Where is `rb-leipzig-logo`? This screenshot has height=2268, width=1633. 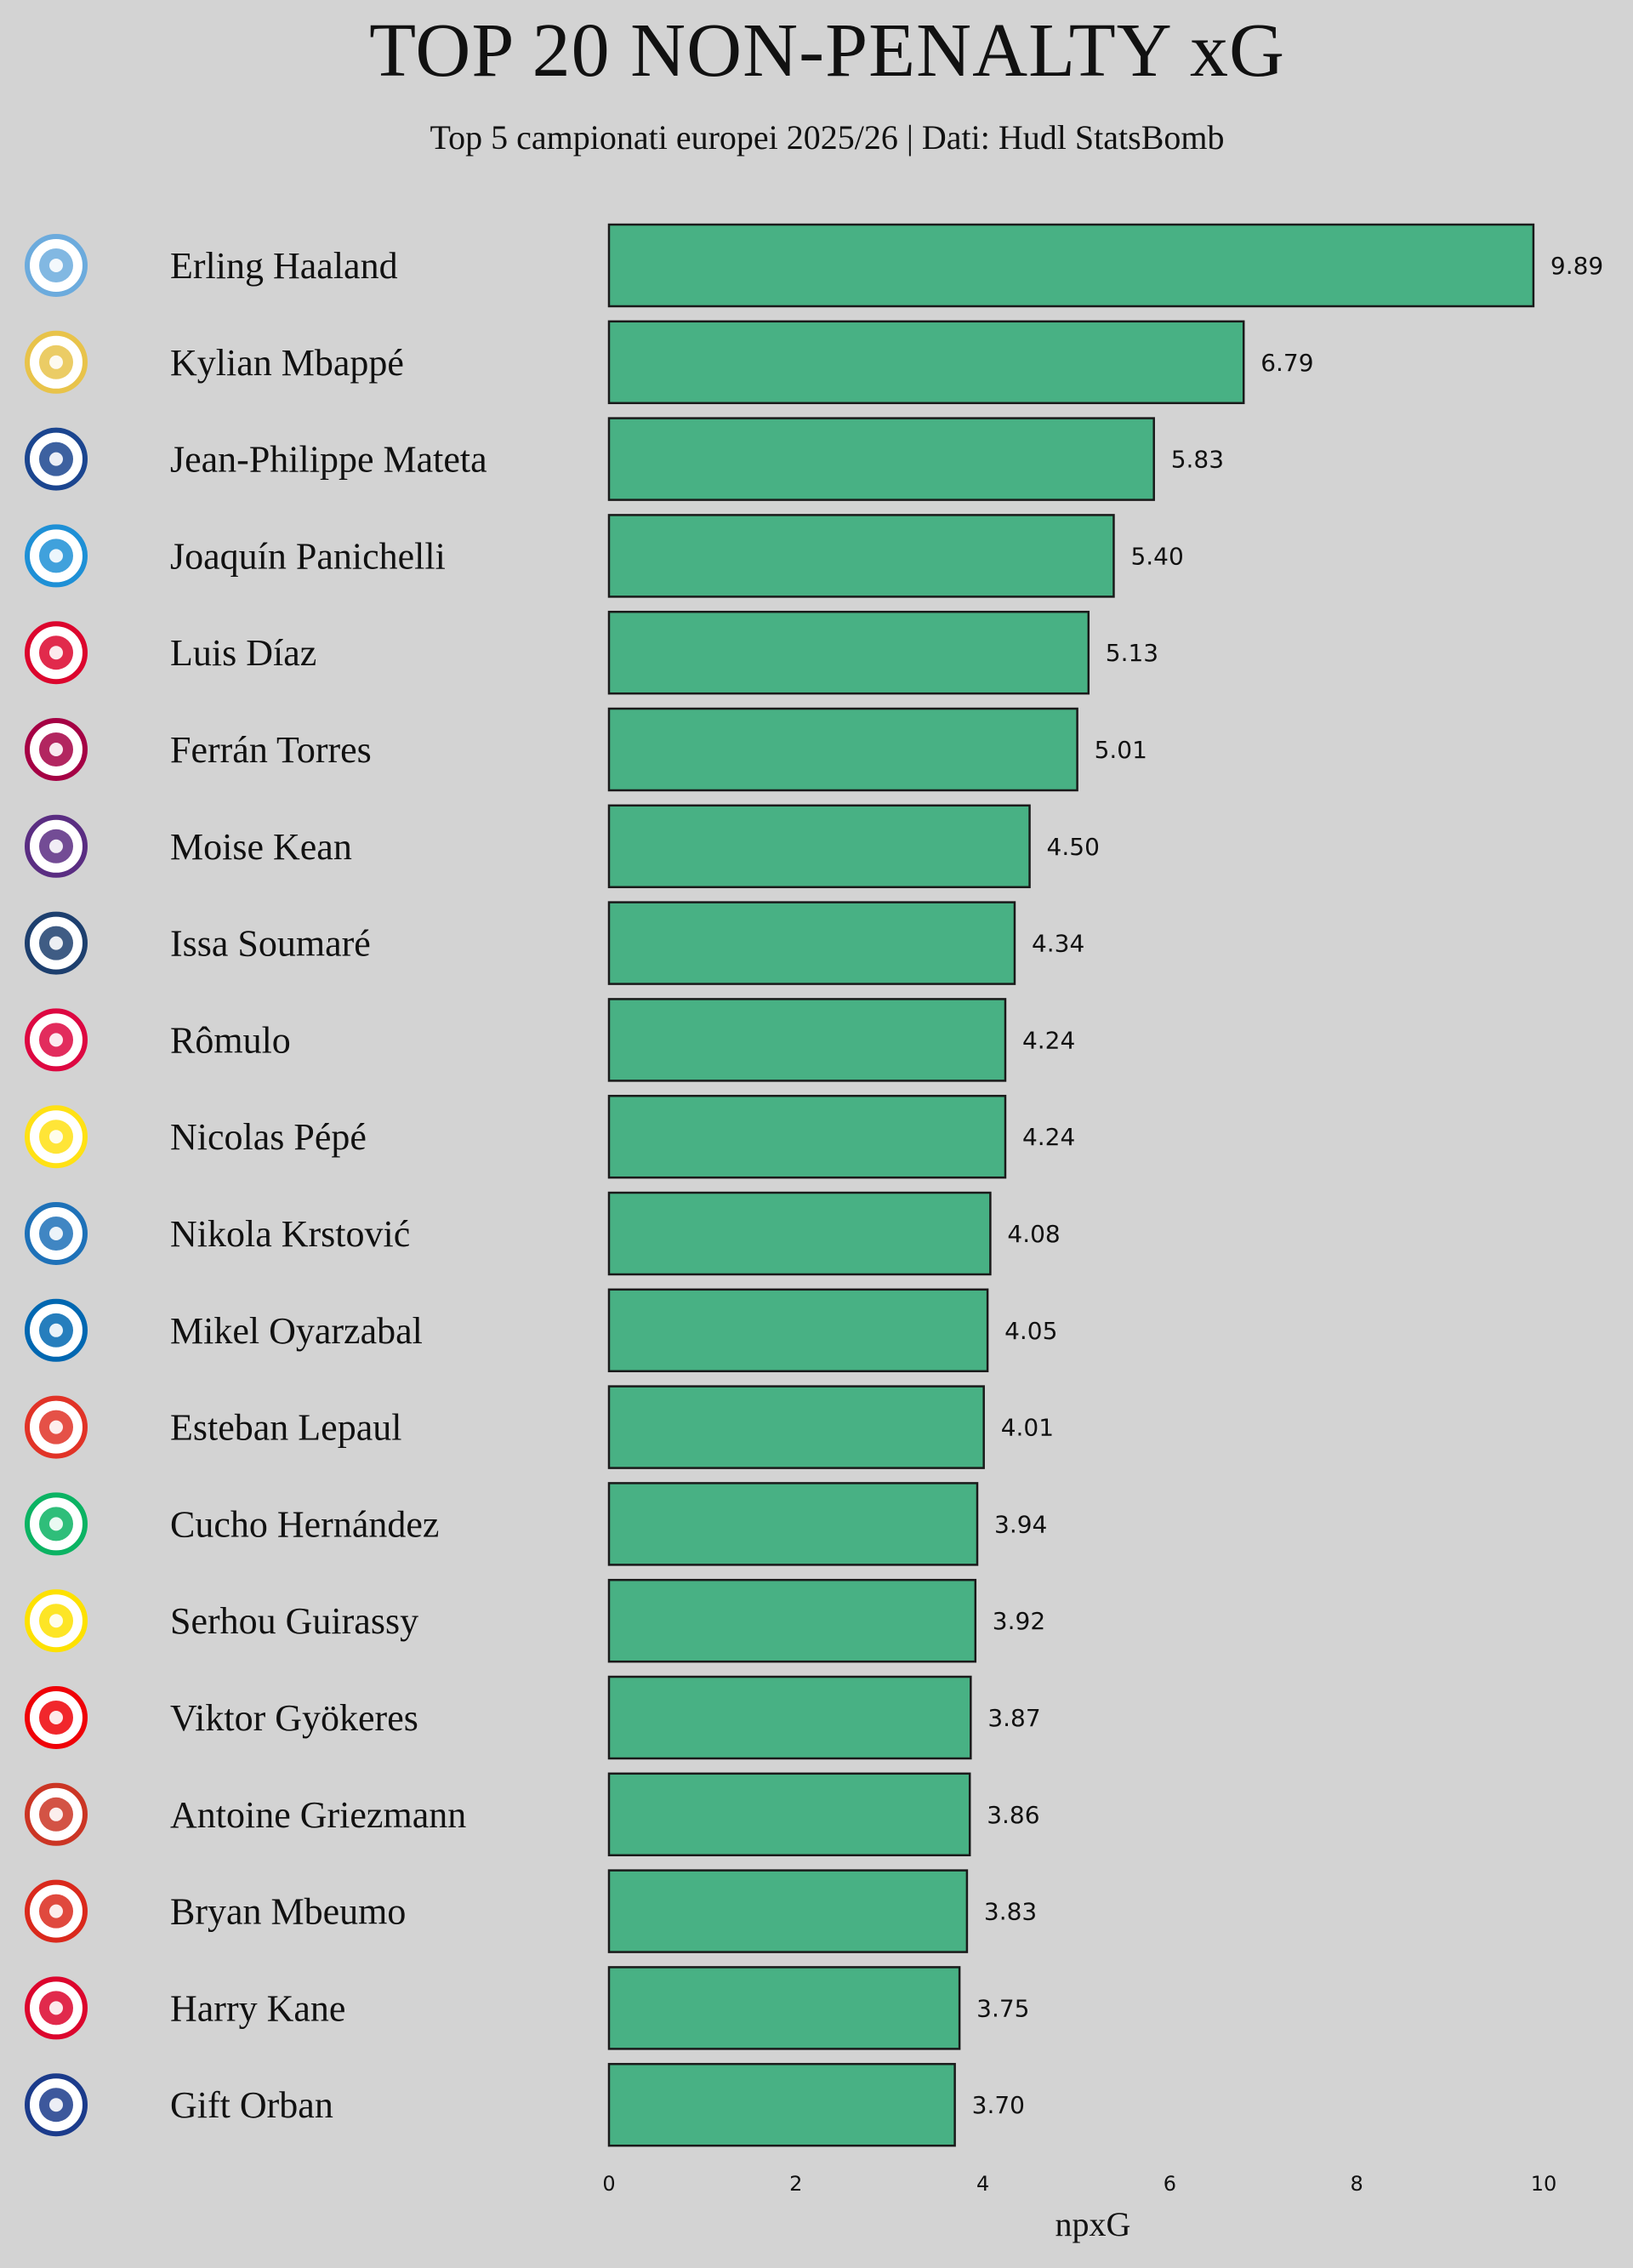 rb-leipzig-logo is located at coordinates (56, 1040).